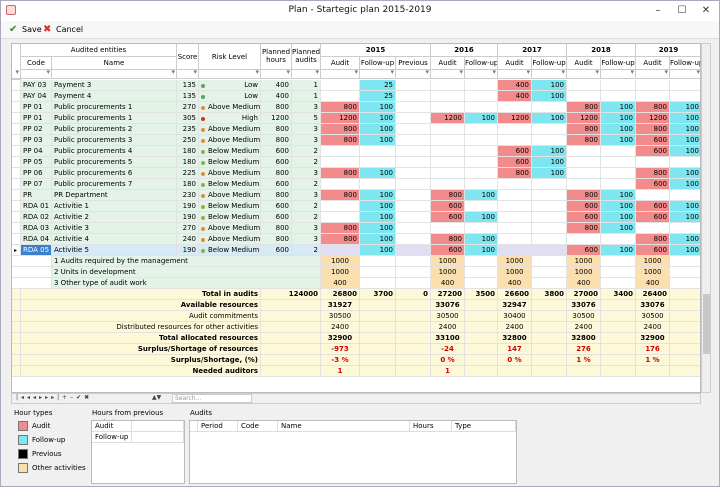  I want to click on row-name: Public procurements 1, so click(114, 107).